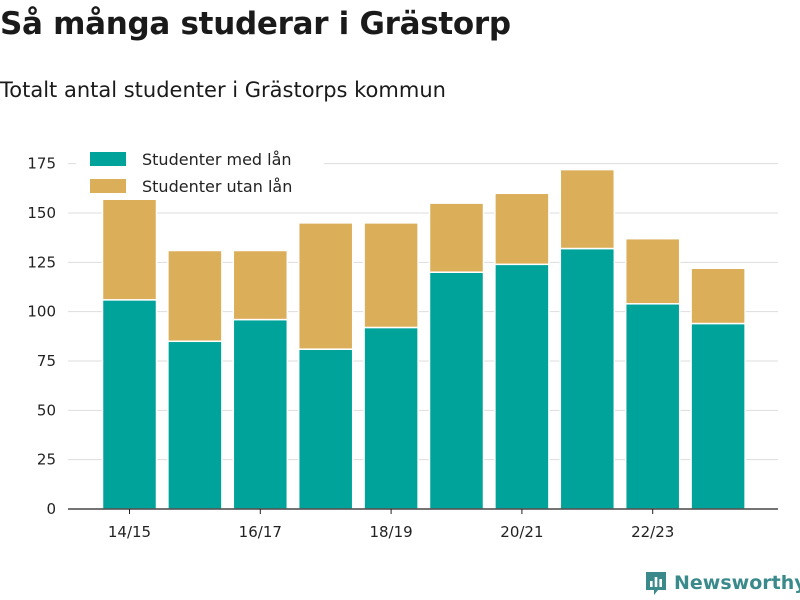 This screenshot has width=800, height=600. What do you see at coordinates (737, 583) in the screenshot?
I see `brand-name: Newsworthy` at bounding box center [737, 583].